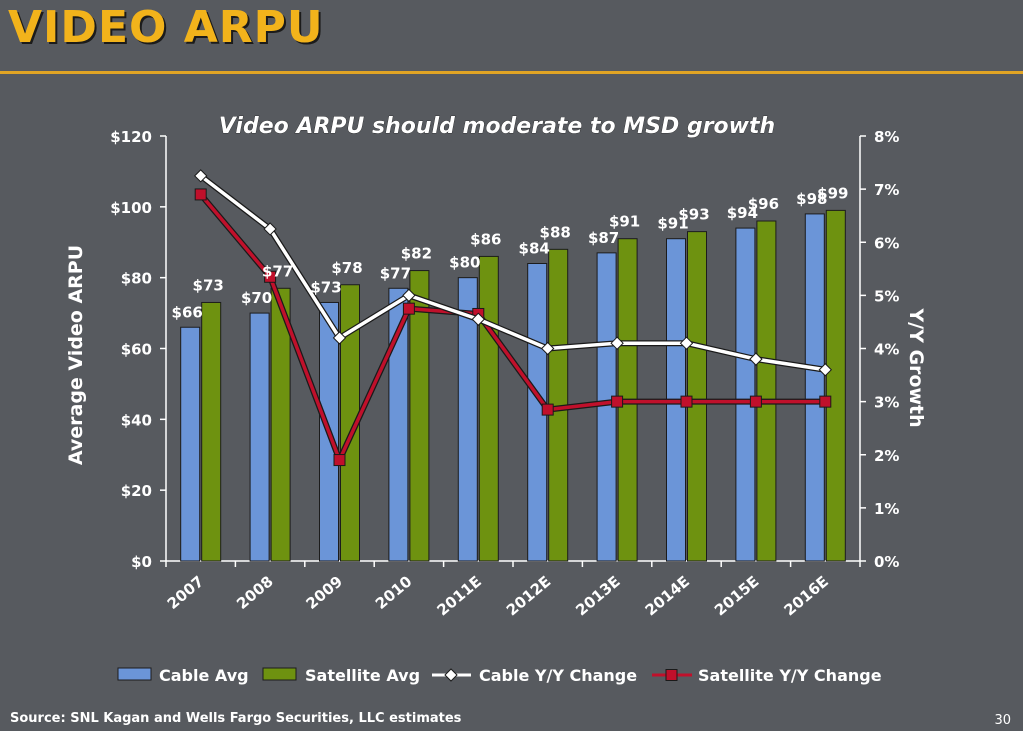  What do you see at coordinates (76, 355) in the screenshot?
I see `y-axis-title: Average Video ARPU` at bounding box center [76, 355].